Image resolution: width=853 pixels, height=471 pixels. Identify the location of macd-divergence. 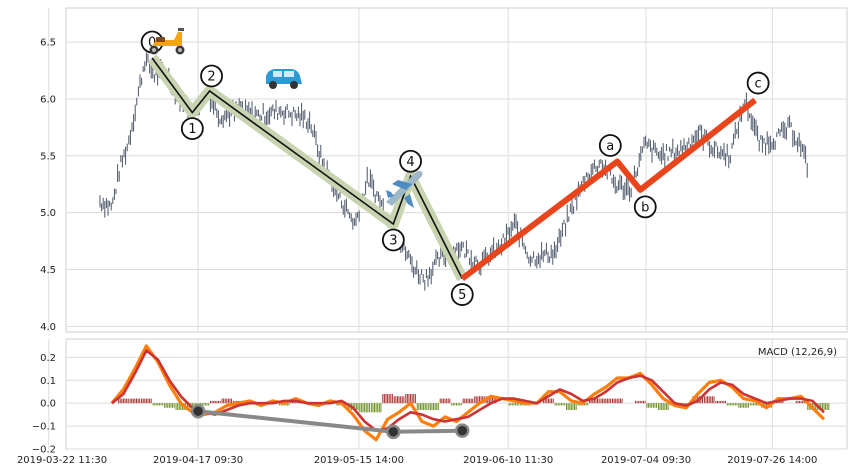
(330, 421).